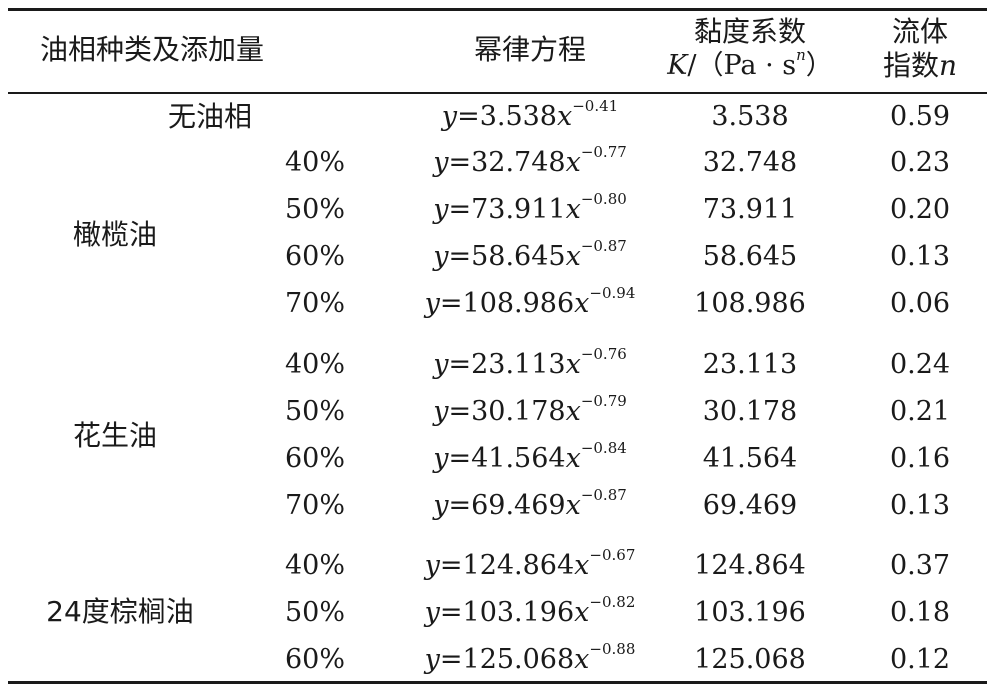 This screenshot has height=692, width=996. What do you see at coordinates (518, 565) in the screenshot?
I see `equation-coefficient: 124.864` at bounding box center [518, 565].